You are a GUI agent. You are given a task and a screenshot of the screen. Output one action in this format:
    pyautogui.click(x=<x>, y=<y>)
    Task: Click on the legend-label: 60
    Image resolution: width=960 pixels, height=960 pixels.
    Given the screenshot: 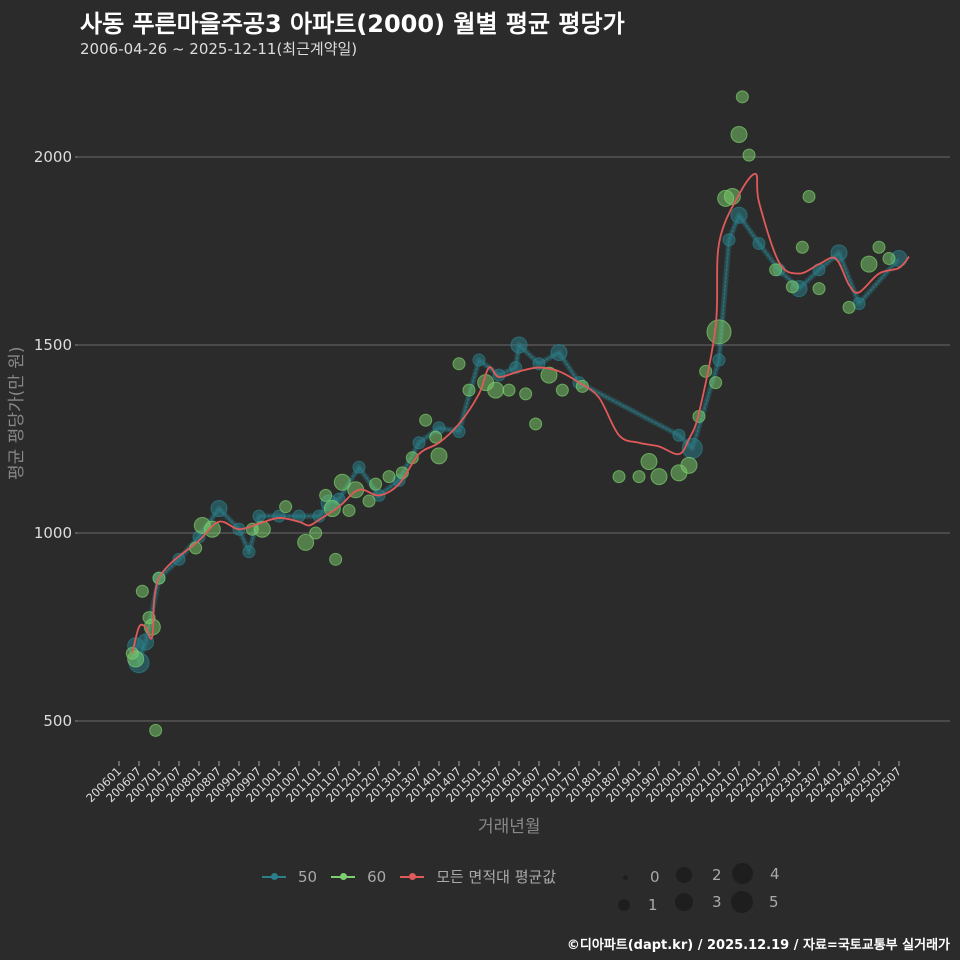 What is the action you would take?
    pyautogui.click(x=377, y=876)
    